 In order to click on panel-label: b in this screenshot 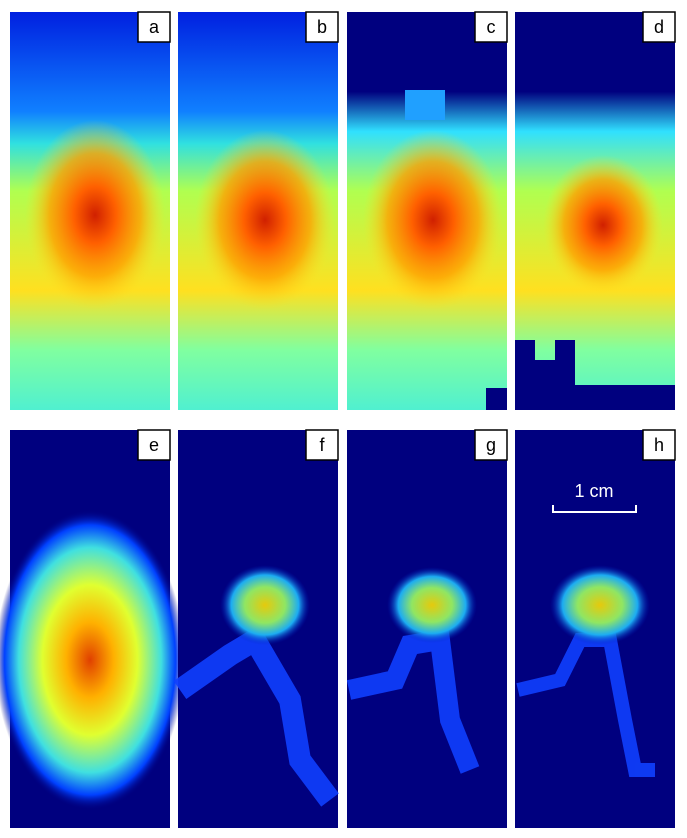, I will do `click(322, 27)`.